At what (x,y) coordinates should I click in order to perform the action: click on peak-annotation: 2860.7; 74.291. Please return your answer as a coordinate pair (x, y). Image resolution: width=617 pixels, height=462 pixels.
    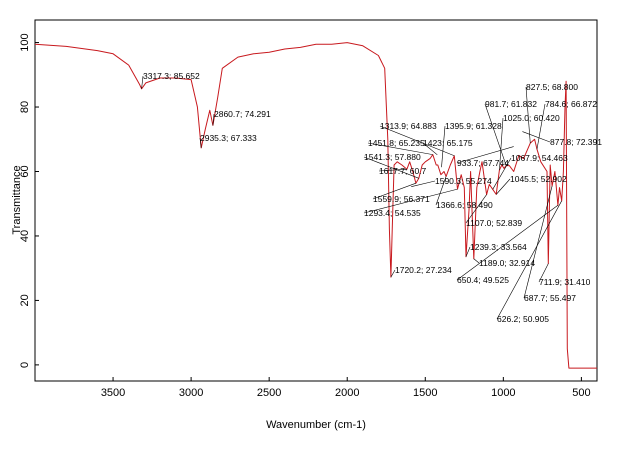
    Looking at the image, I should click on (242, 114).